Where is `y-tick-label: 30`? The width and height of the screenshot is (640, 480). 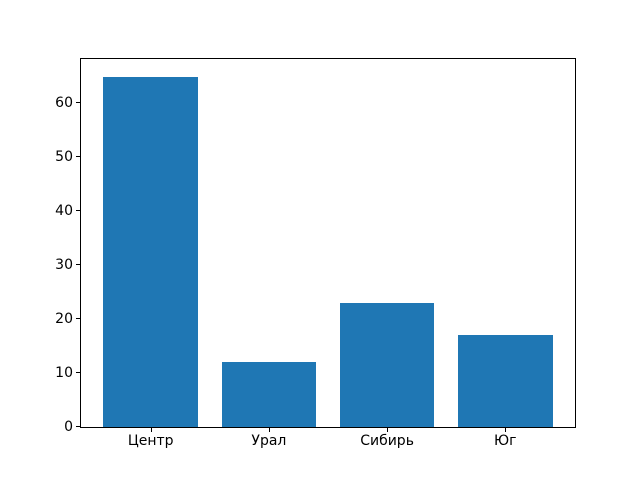
y-tick-label: 30 is located at coordinates (64, 265).